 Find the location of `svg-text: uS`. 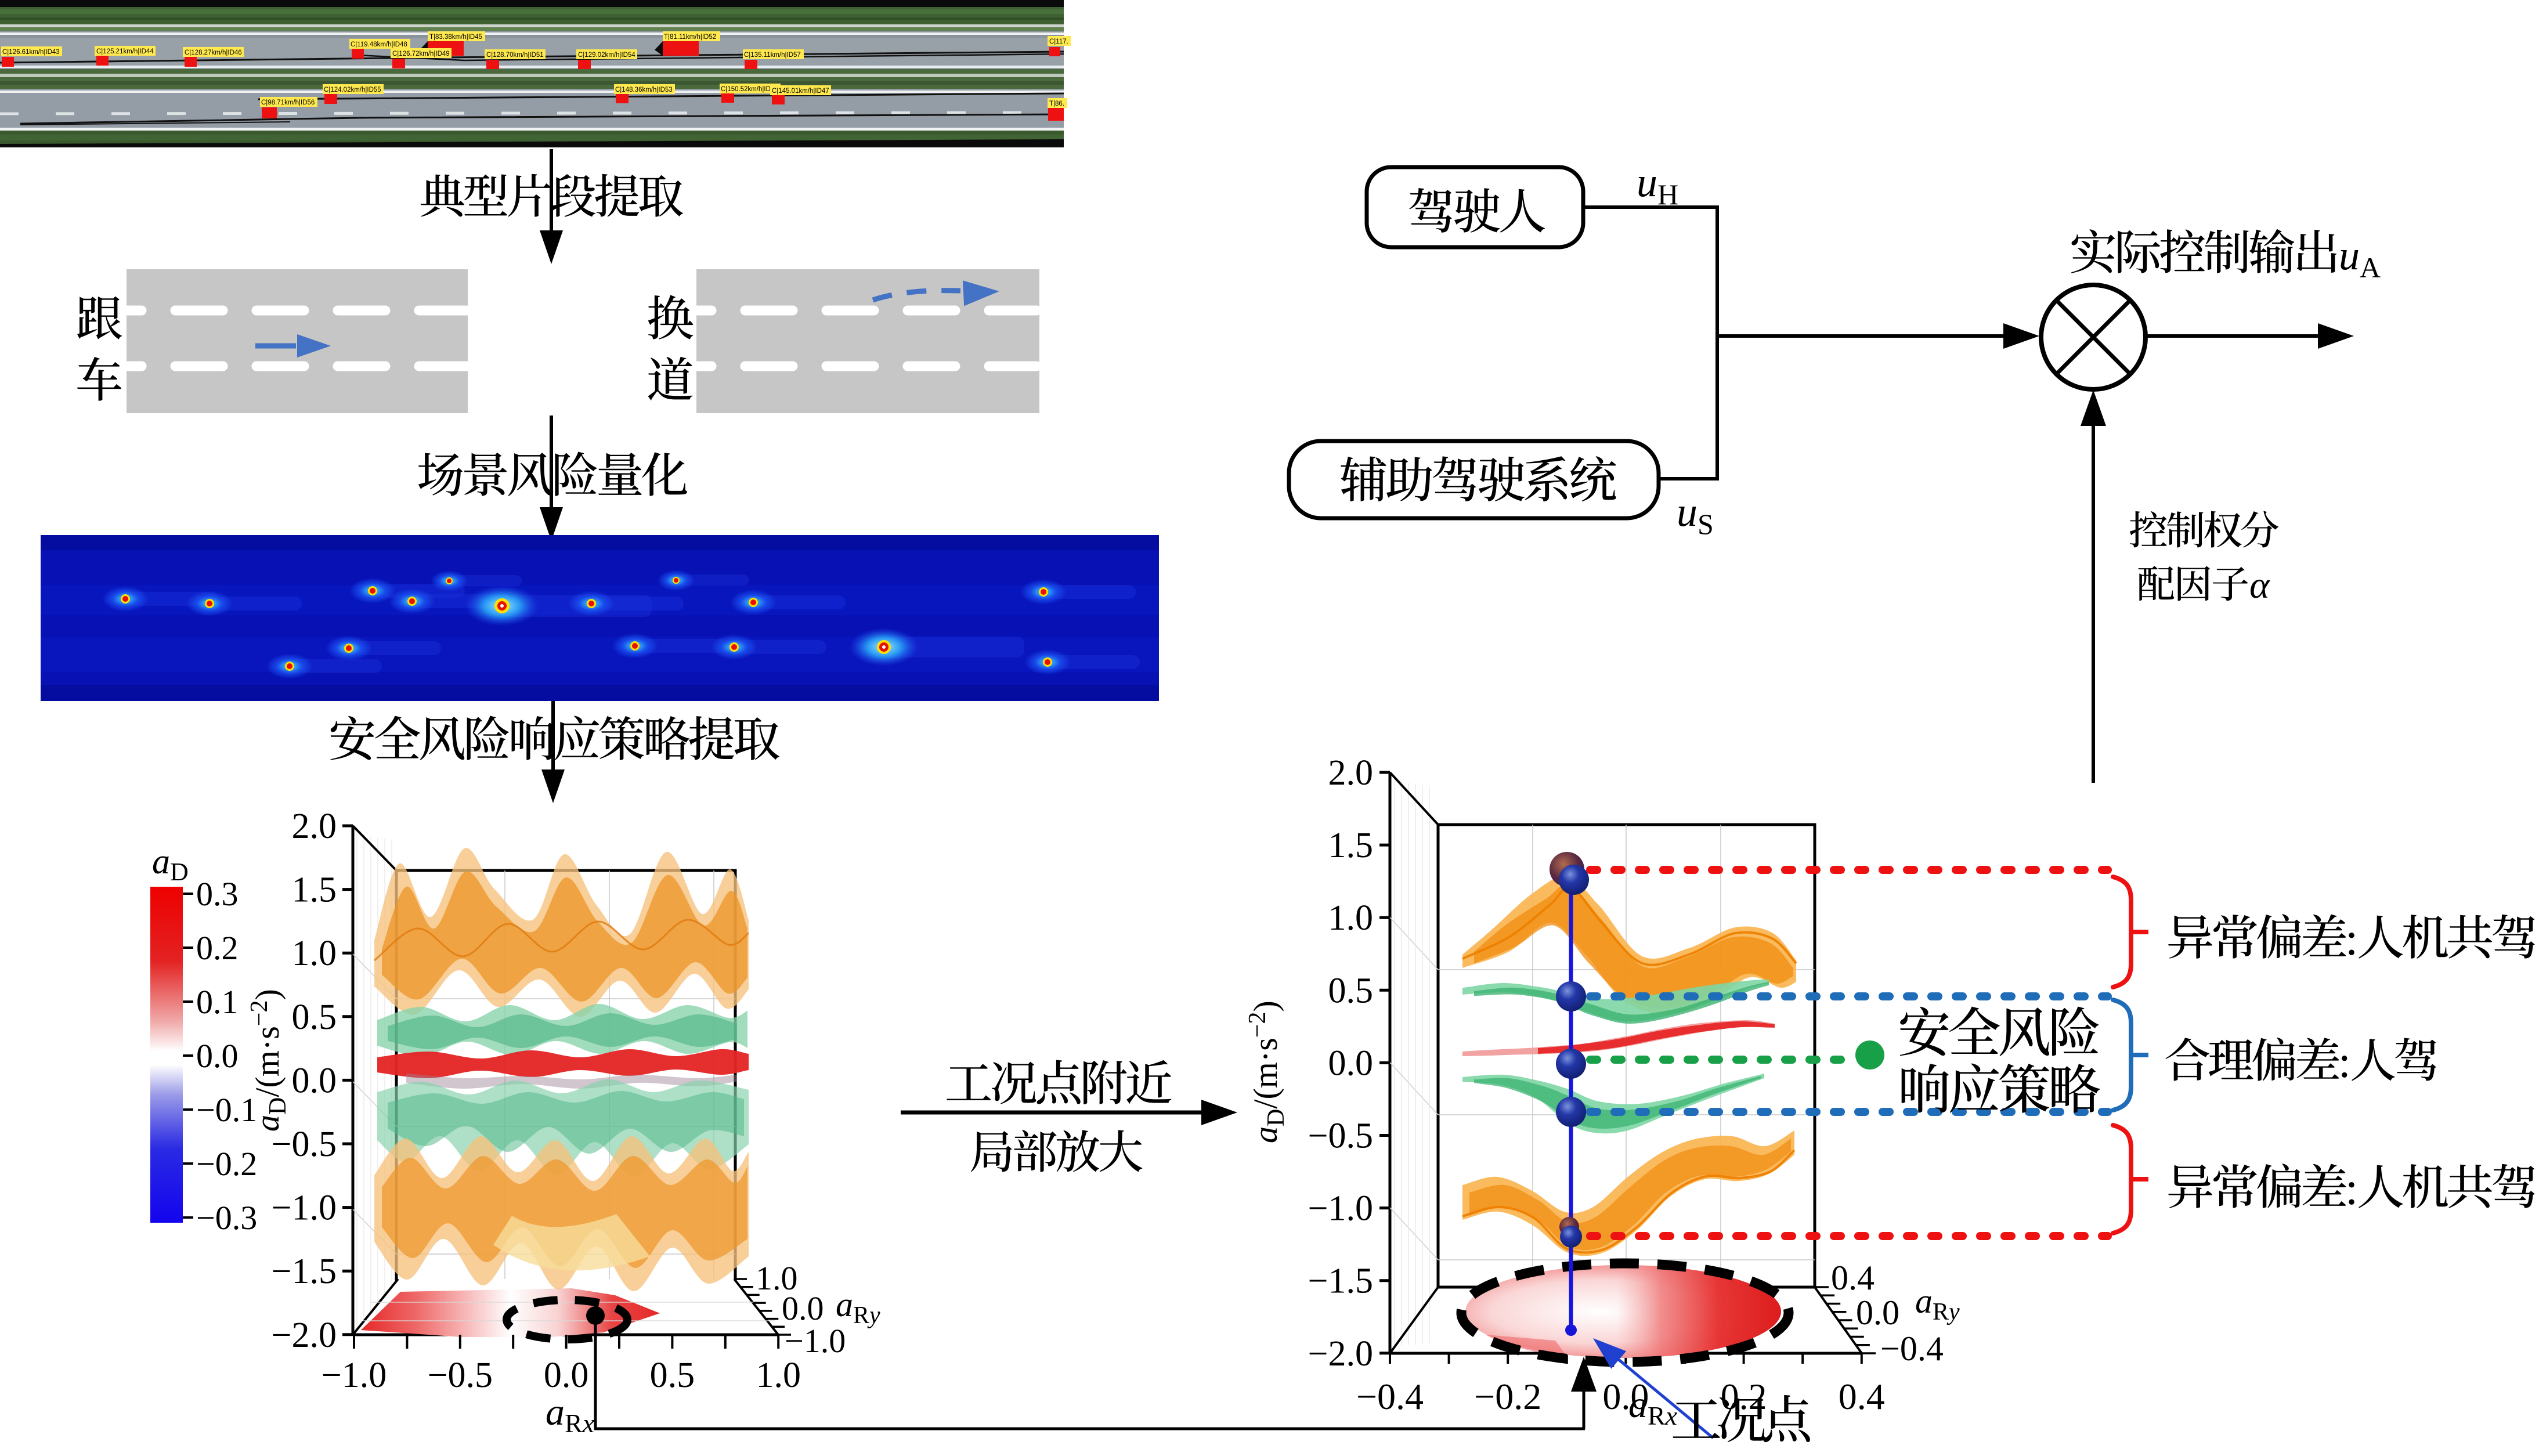

svg-text: uS is located at coordinates (1695, 514).